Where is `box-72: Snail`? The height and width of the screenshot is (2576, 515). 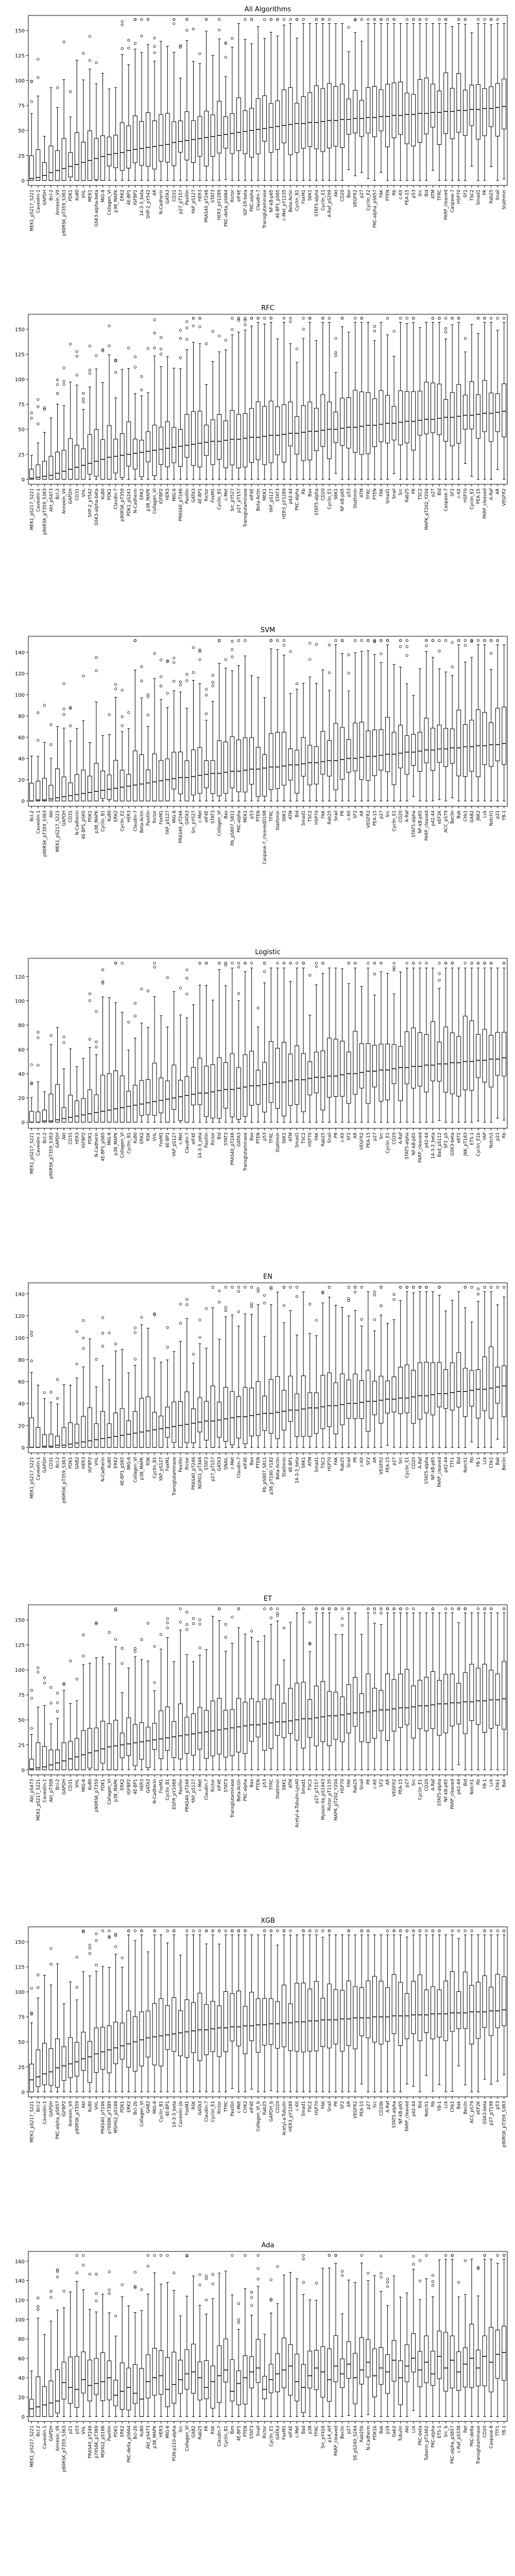
box-72: Snail is located at coordinates (498, 109).